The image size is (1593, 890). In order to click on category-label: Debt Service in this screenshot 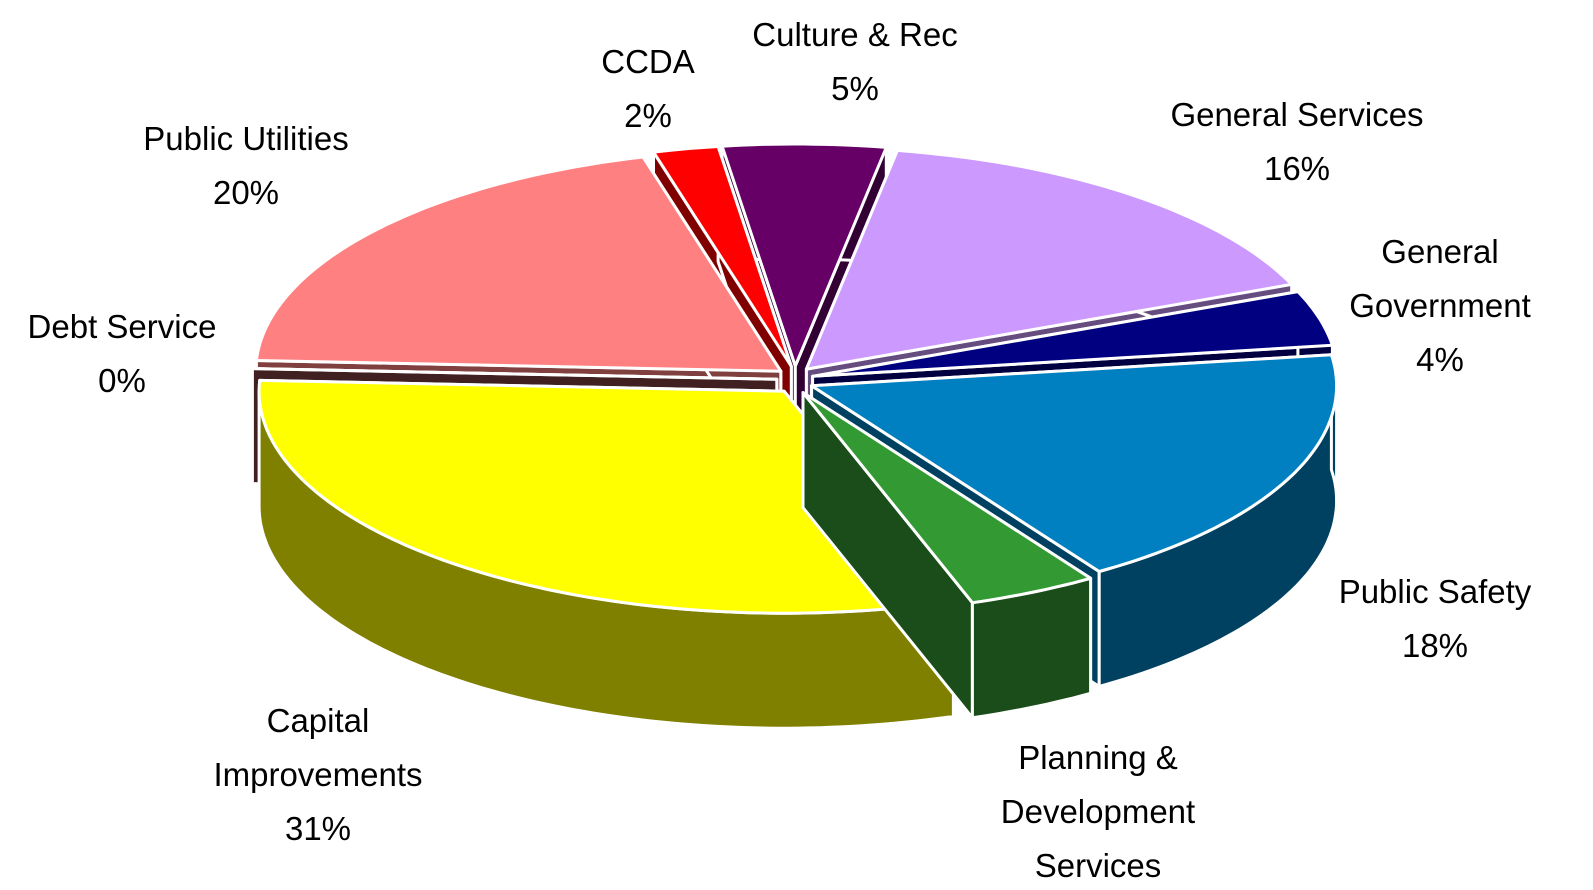, I will do `click(122, 326)`.